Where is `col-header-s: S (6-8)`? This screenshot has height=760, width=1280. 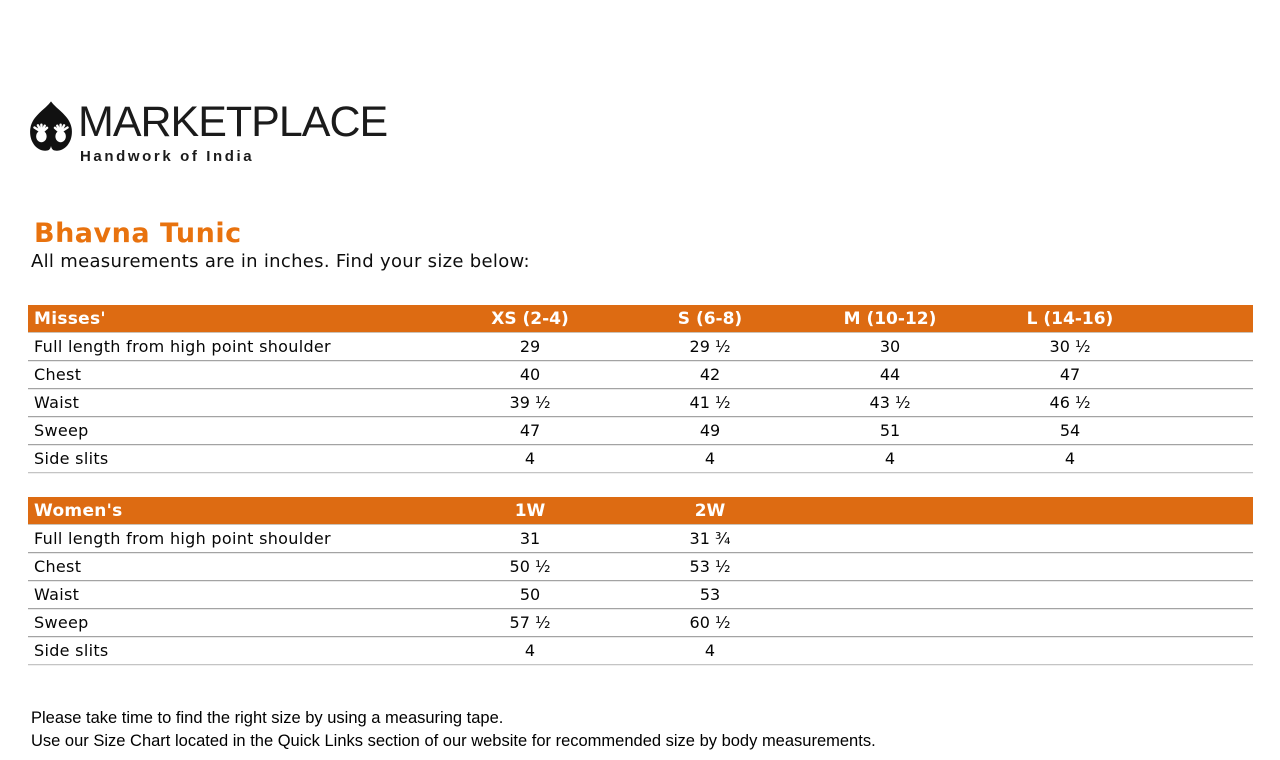 col-header-s: S (6-8) is located at coordinates (710, 318).